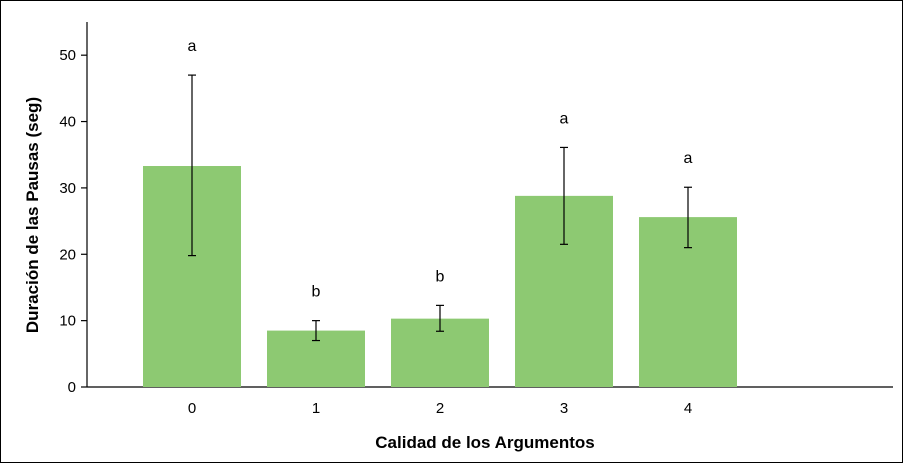  What do you see at coordinates (316, 292) in the screenshot?
I see `significance-label-1: b` at bounding box center [316, 292].